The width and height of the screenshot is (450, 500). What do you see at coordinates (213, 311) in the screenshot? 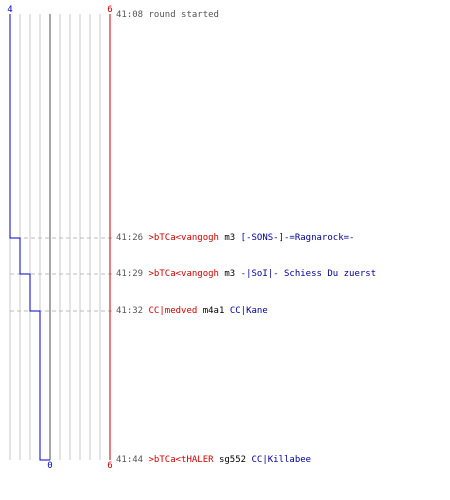
I see `event-weapon: m4a1` at bounding box center [213, 311].